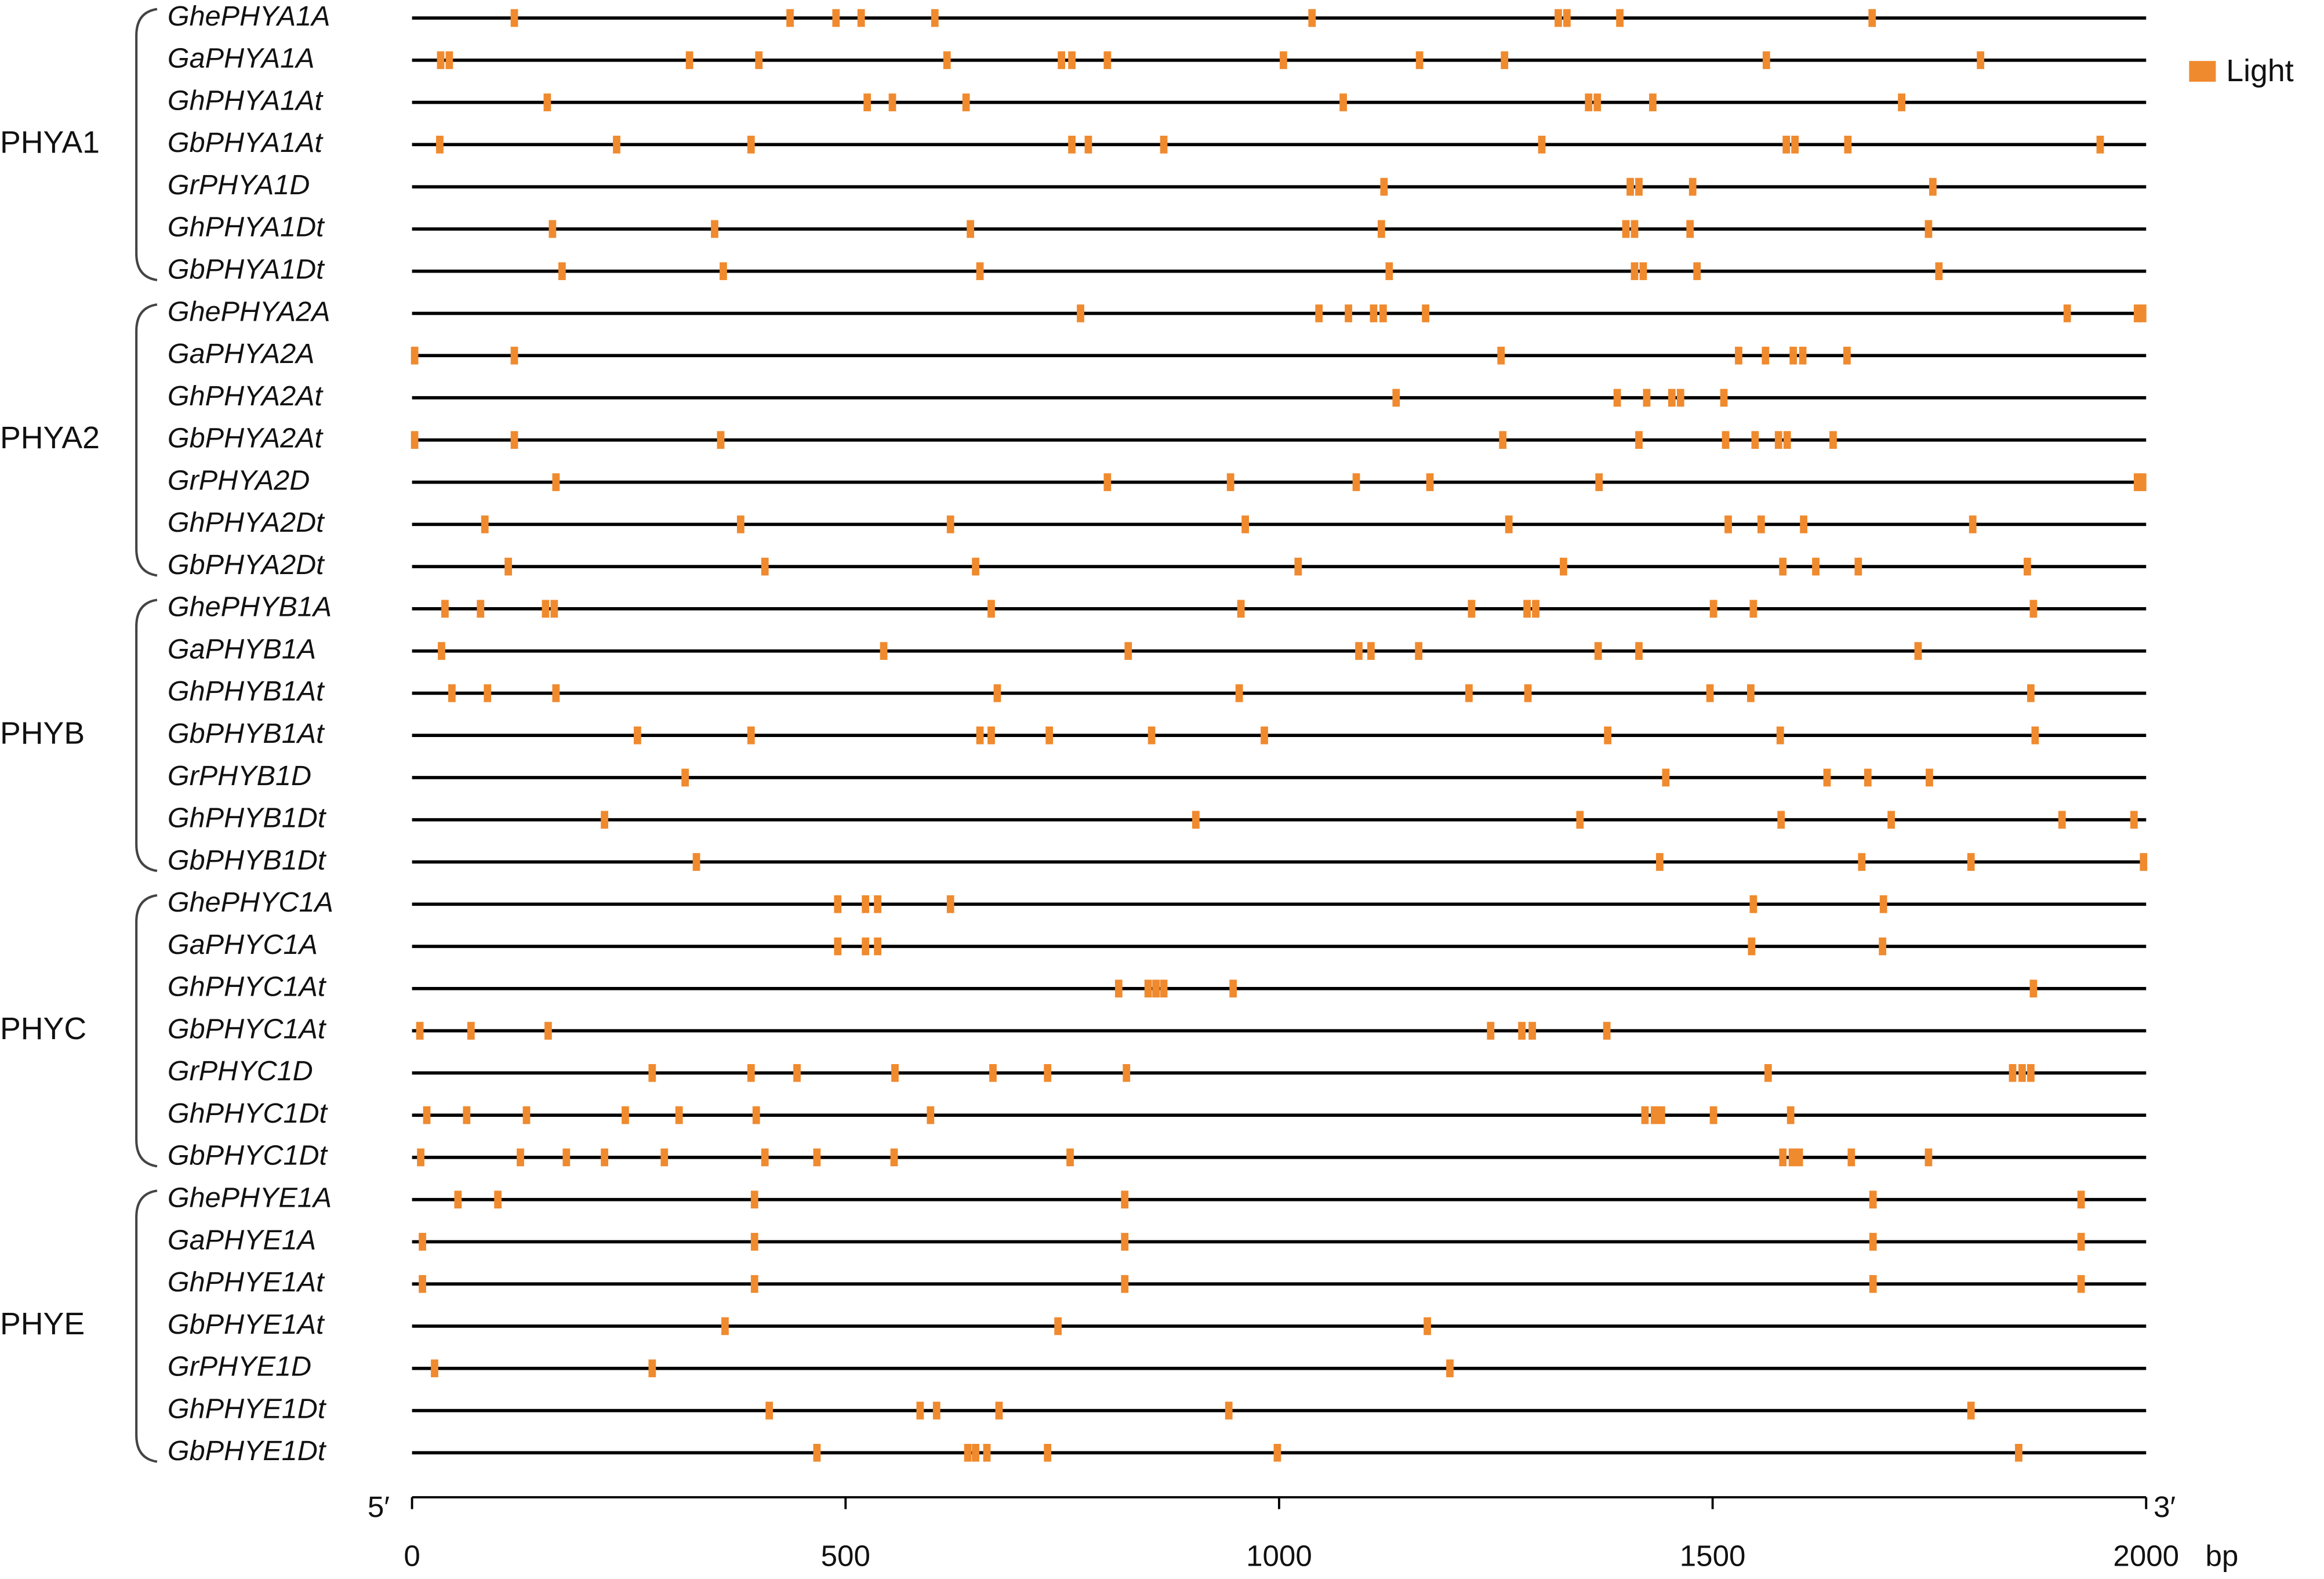 This screenshot has width=2324, height=1579. What do you see at coordinates (2146, 1555) in the screenshot?
I see `x-tick-label: 2000` at bounding box center [2146, 1555].